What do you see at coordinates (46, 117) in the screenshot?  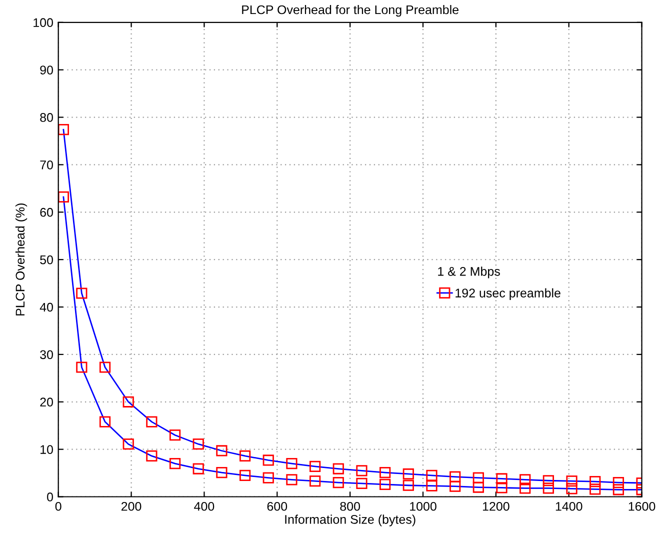 I see `y-tick-label: 80` at bounding box center [46, 117].